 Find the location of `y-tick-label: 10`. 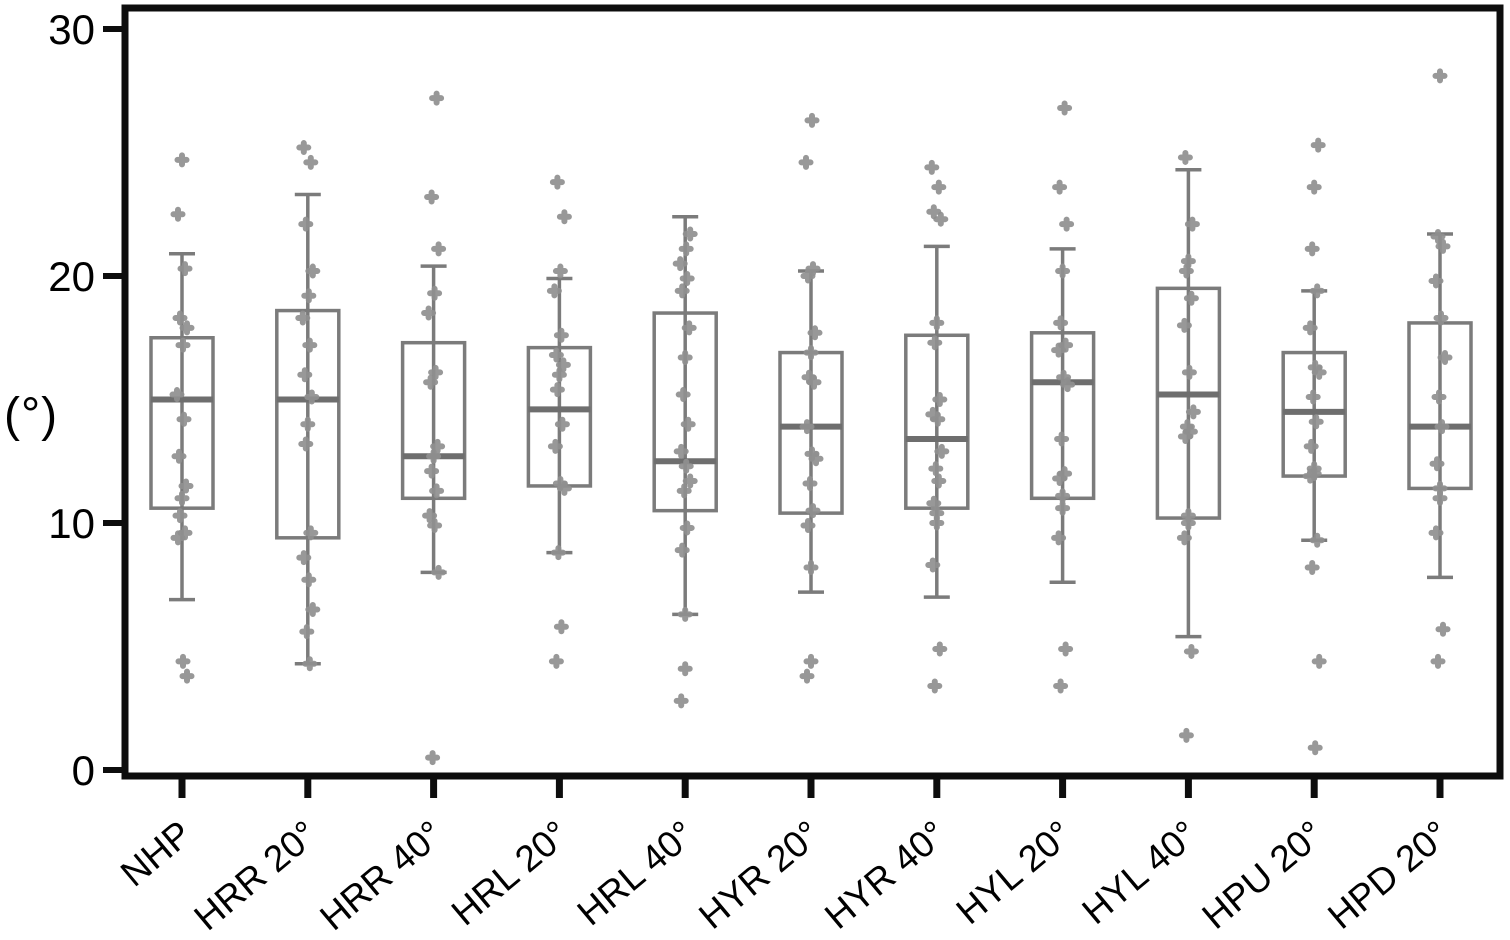

y-tick-label: 10 is located at coordinates (71, 523).